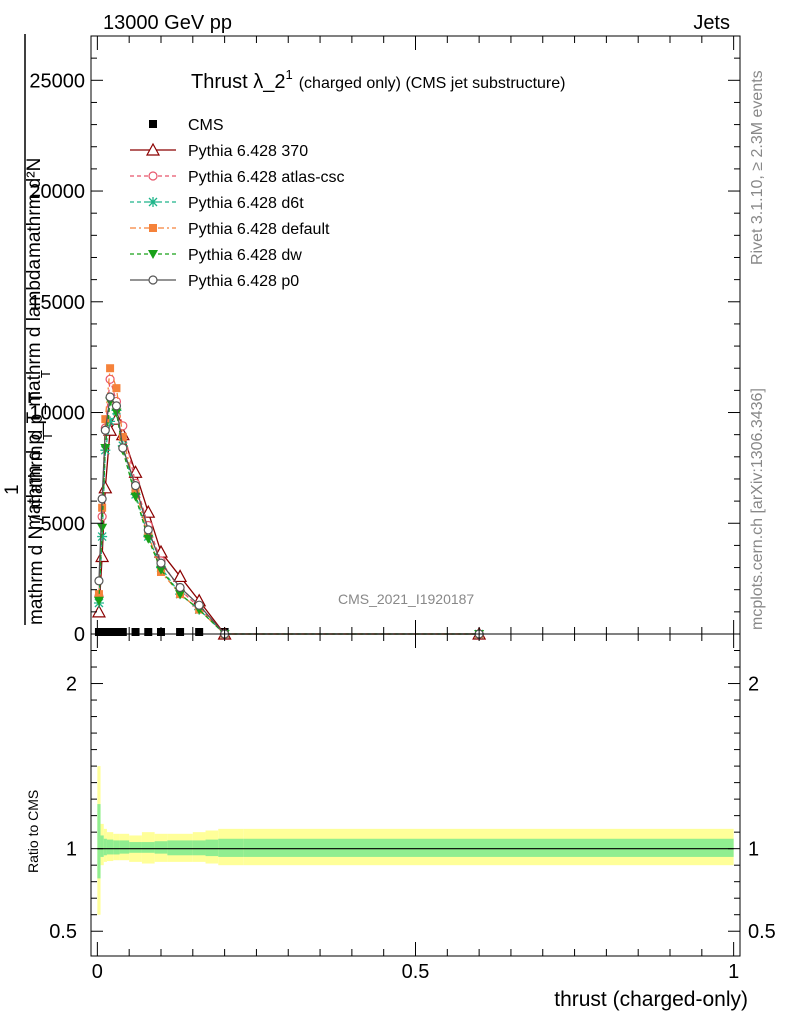  What do you see at coordinates (71, 685) in the screenshot?
I see `ratio-ytick-label: 2` at bounding box center [71, 685].